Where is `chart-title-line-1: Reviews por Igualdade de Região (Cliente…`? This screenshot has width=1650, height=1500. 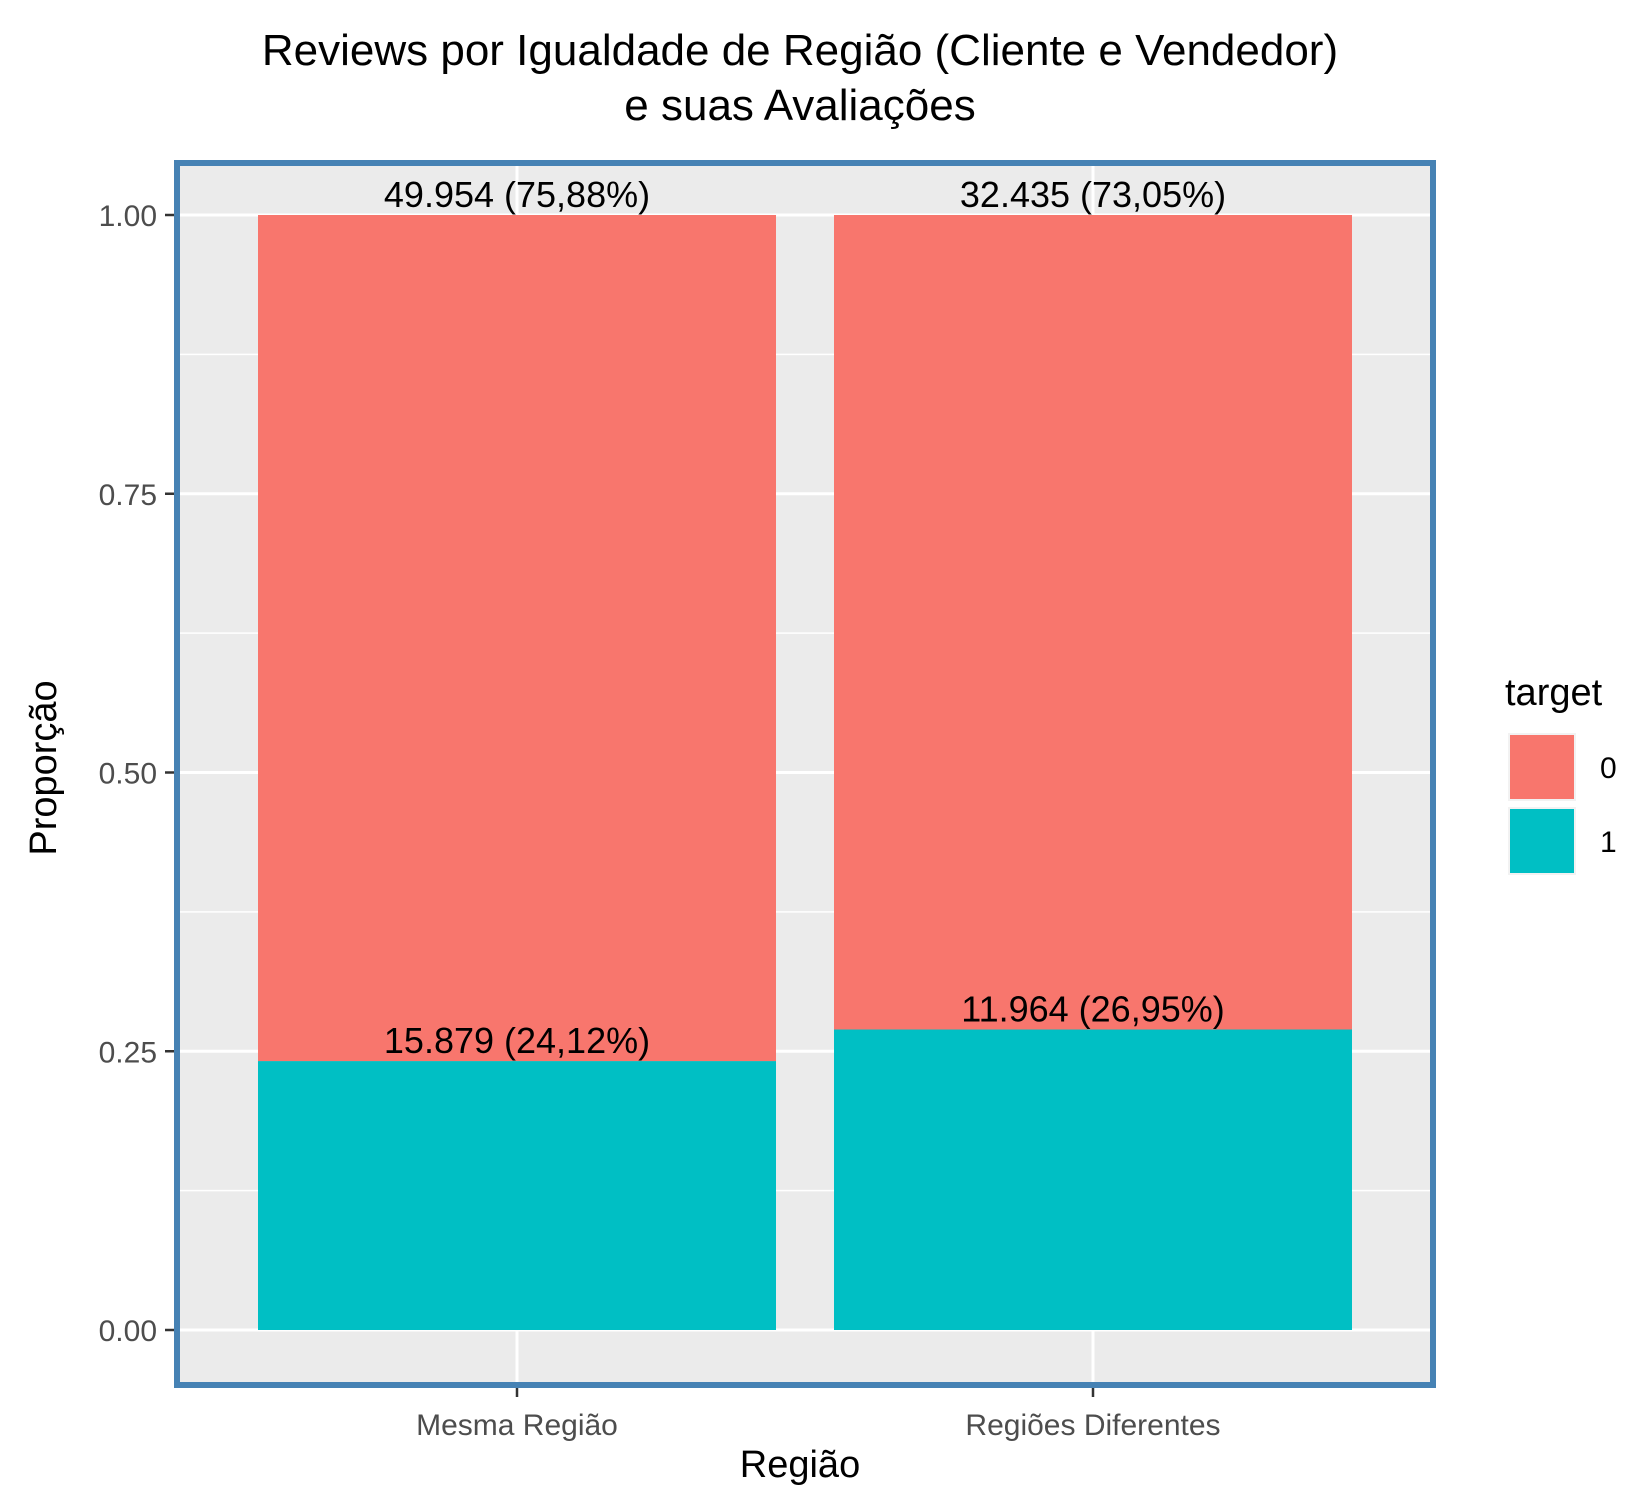 chart-title-line-1: Reviews por Igualdade de Região (Cliente… is located at coordinates (800, 50).